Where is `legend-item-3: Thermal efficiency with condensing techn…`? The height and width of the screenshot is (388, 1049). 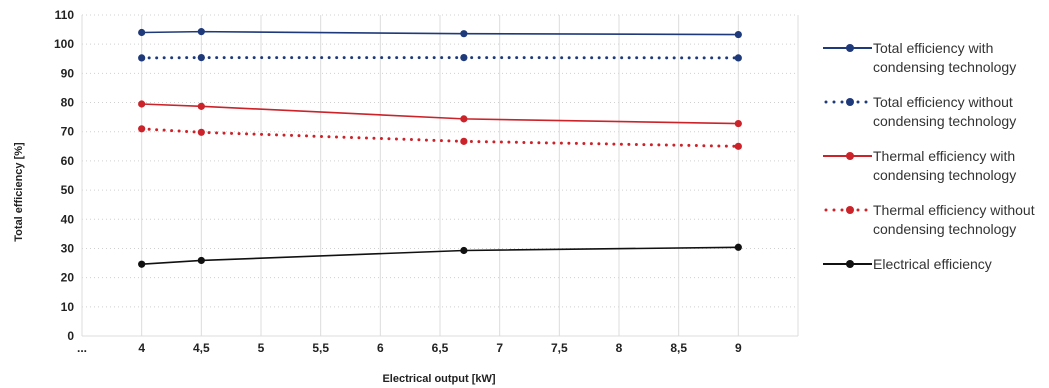 legend-item-3: Thermal efficiency with condensing techn… is located at coordinates (933, 174).